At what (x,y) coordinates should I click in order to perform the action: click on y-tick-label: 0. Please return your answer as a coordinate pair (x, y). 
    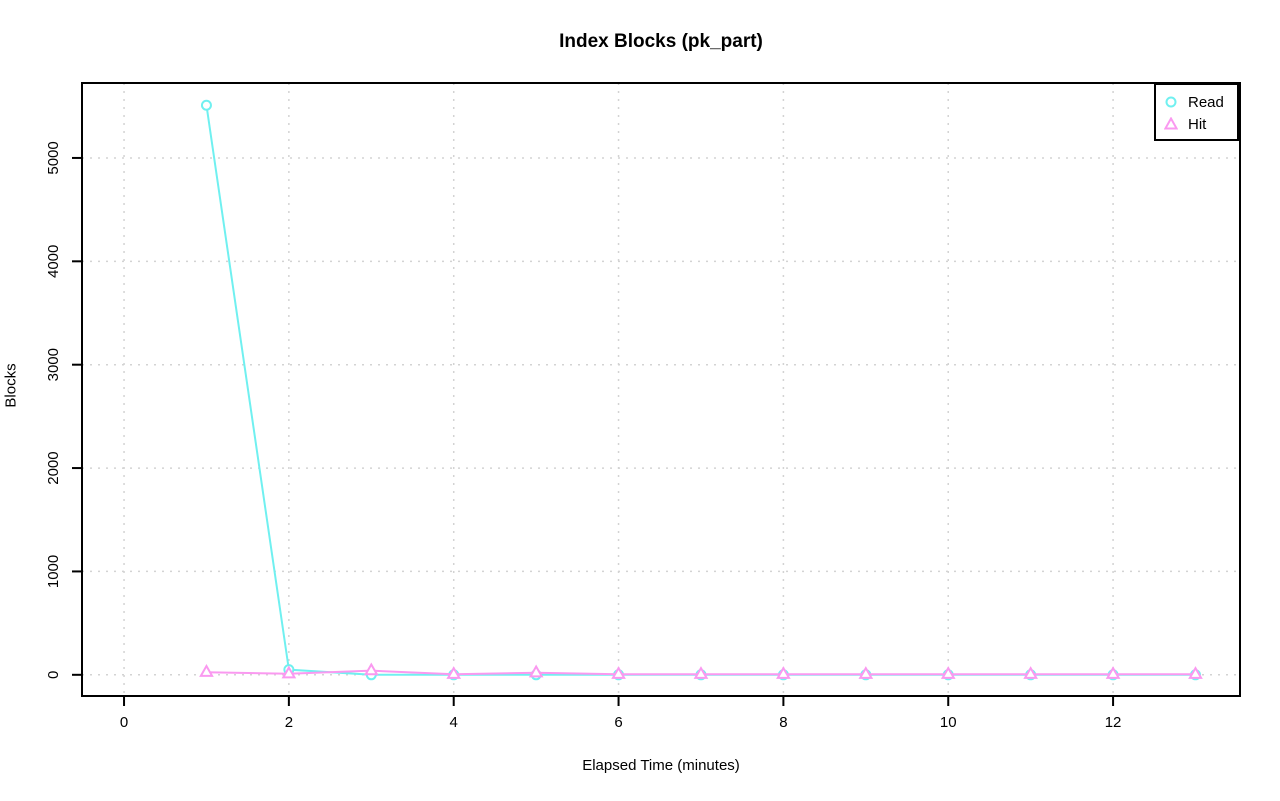
    Looking at the image, I should click on (53, 675).